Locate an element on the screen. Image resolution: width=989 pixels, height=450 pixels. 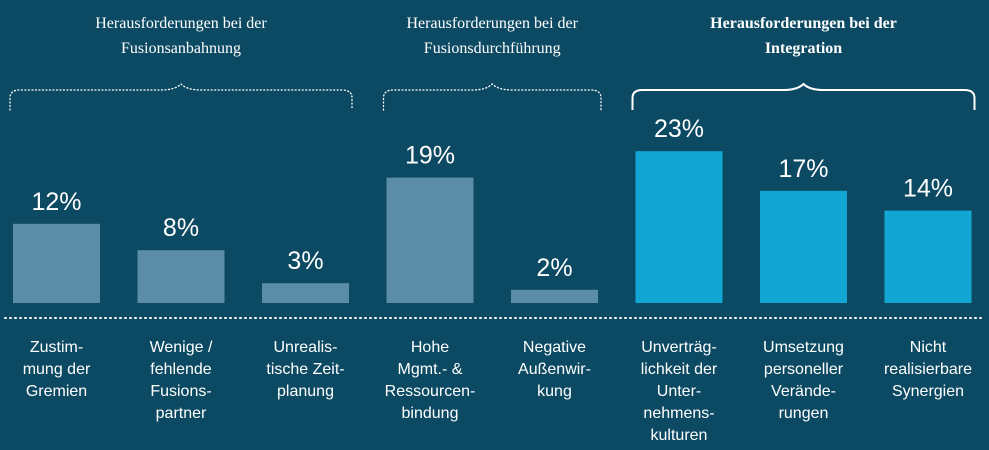
group-title: Herausforderungen bei der Integration is located at coordinates (803, 36).